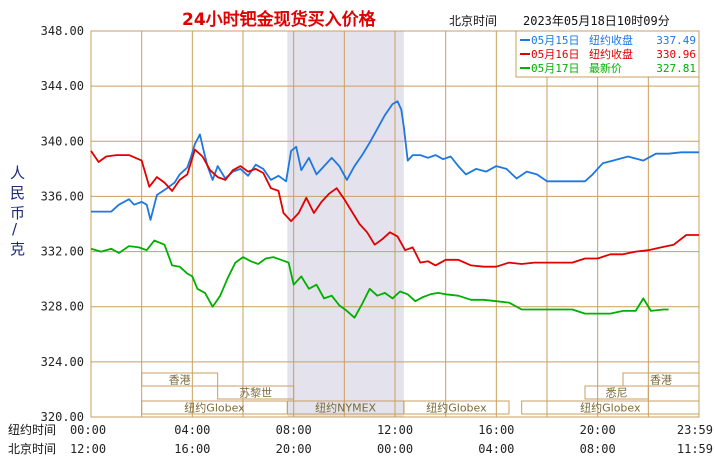 The width and height of the screenshot is (715, 462). Describe the element at coordinates (473, 21) in the screenshot. I see `timezone-label: 北京时间` at that location.